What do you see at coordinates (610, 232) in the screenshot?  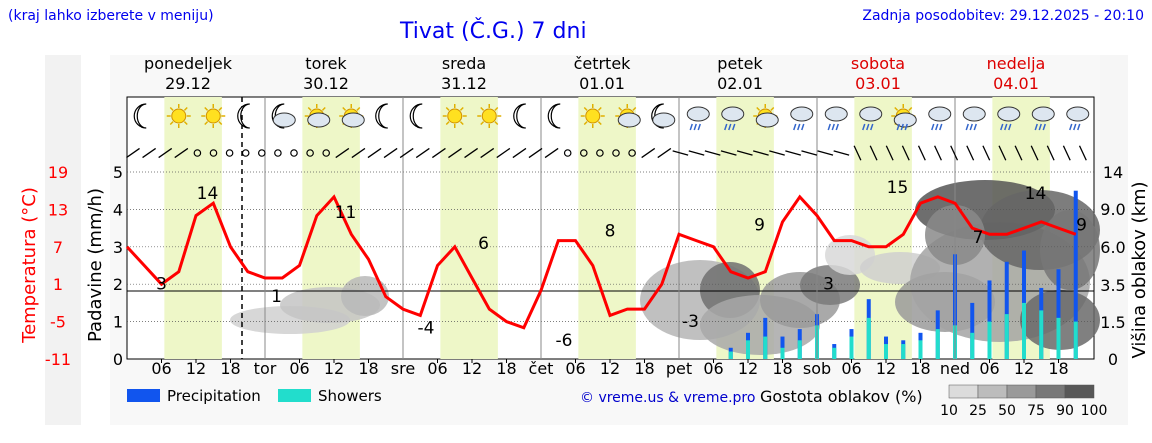 I see `temperature-value-label: 8` at bounding box center [610, 232].